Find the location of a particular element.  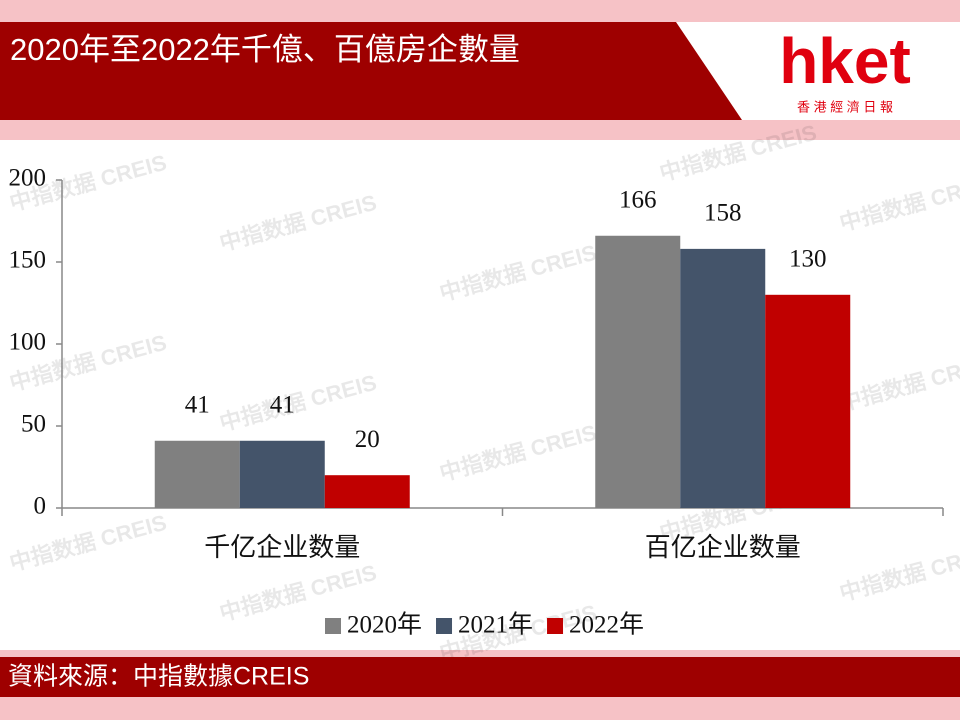

legend-label: 2022年 is located at coordinates (606, 625).